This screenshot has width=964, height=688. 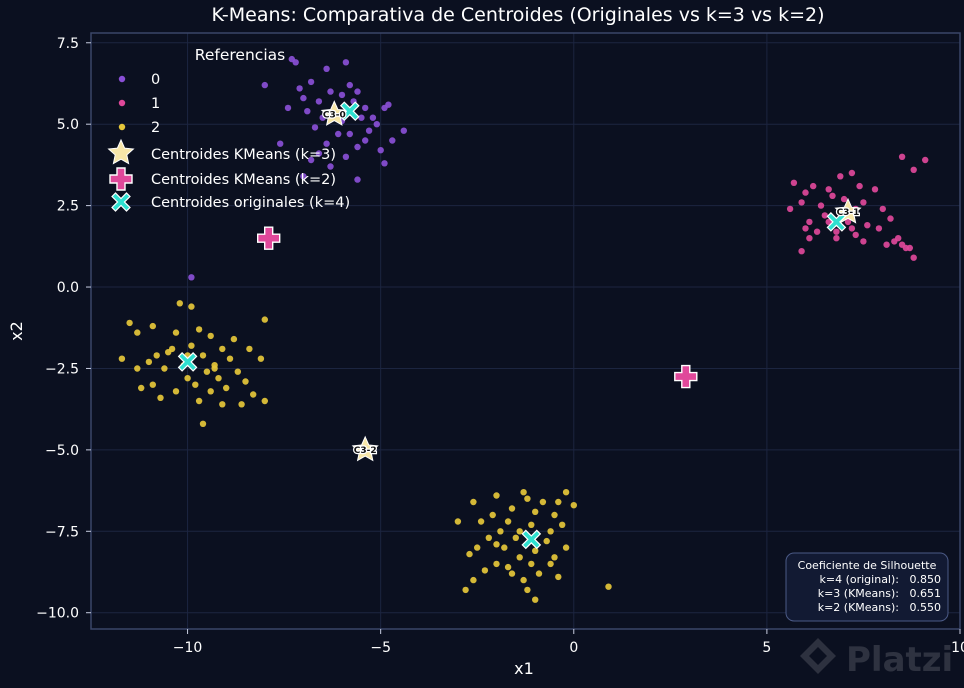 What do you see at coordinates (957, 648) in the screenshot?
I see `x-tick-label: 10` at bounding box center [957, 648].